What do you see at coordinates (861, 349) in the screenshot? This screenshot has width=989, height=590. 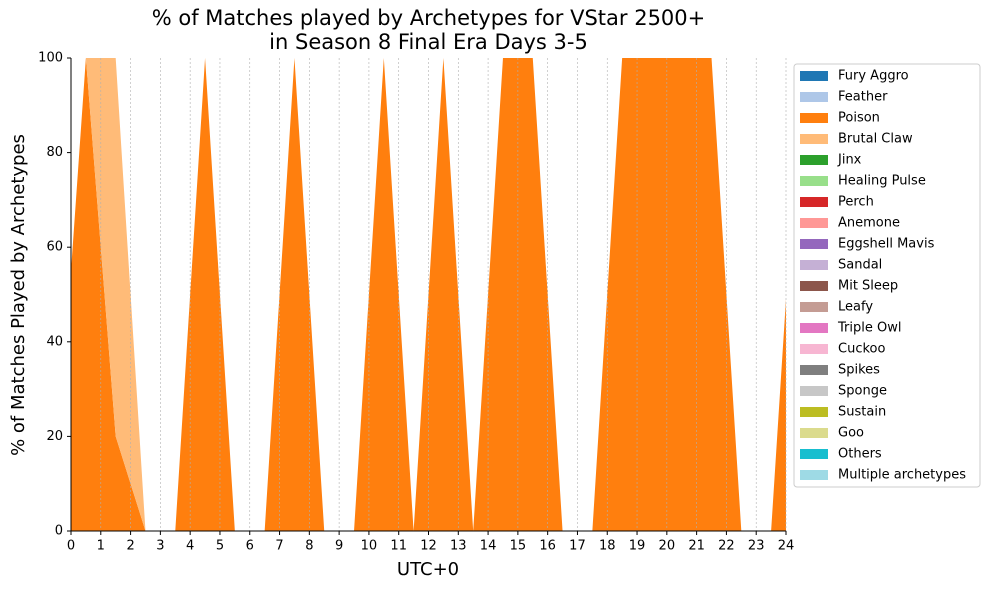 I see `legend-label: Cuckoo` at bounding box center [861, 349].